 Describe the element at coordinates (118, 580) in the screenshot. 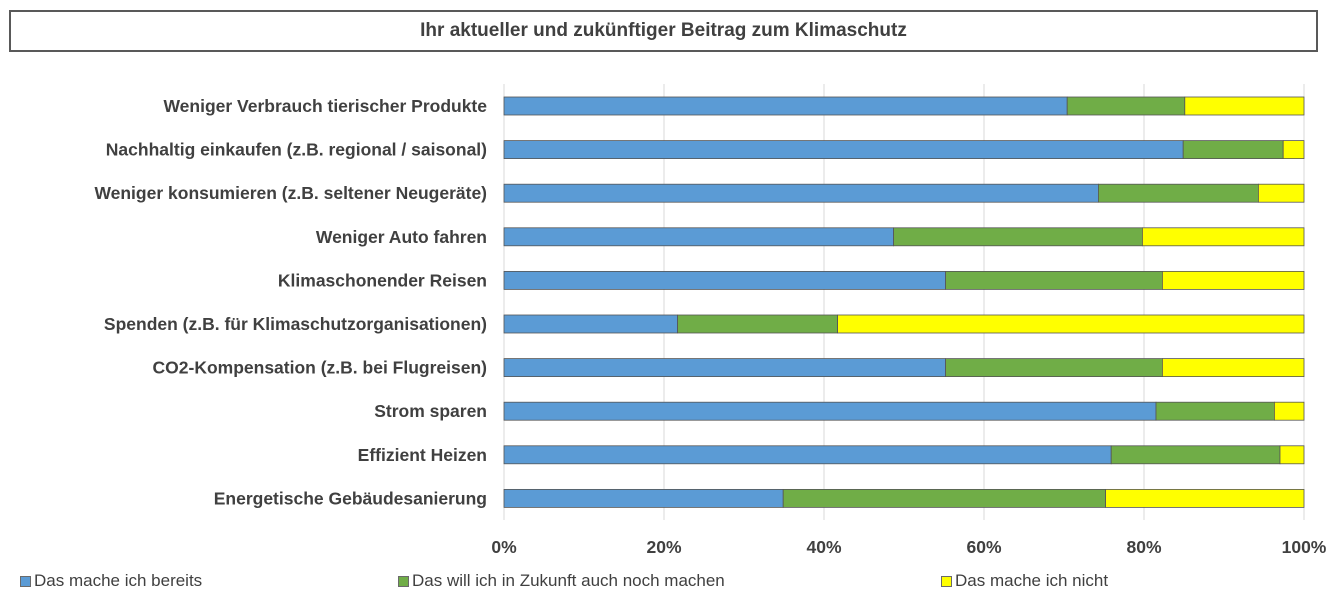

I see `legend-label-bereits: Das mache ich bereits` at that location.